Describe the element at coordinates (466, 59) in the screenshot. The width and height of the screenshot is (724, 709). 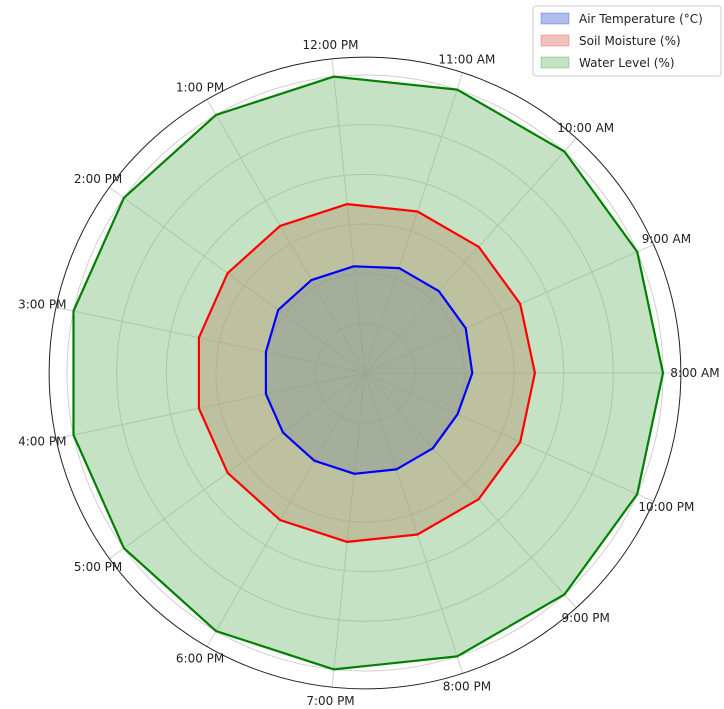
I see `category-tick-label: 11:00 AM` at that location.